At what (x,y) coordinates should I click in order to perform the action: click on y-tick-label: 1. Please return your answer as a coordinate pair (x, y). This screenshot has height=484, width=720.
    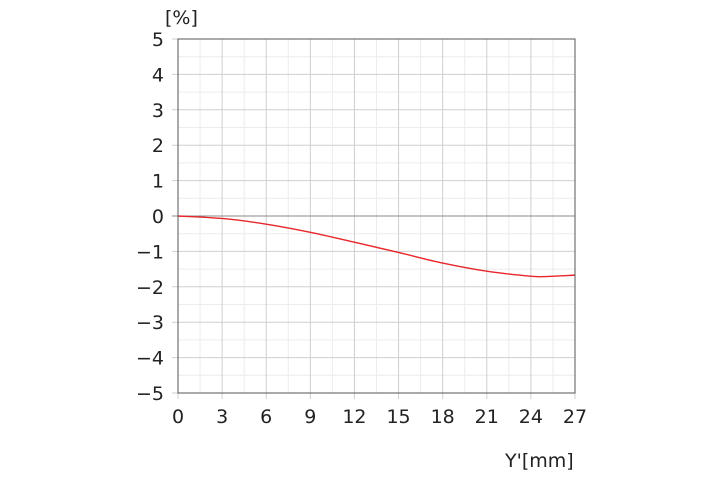
    Looking at the image, I should click on (158, 182).